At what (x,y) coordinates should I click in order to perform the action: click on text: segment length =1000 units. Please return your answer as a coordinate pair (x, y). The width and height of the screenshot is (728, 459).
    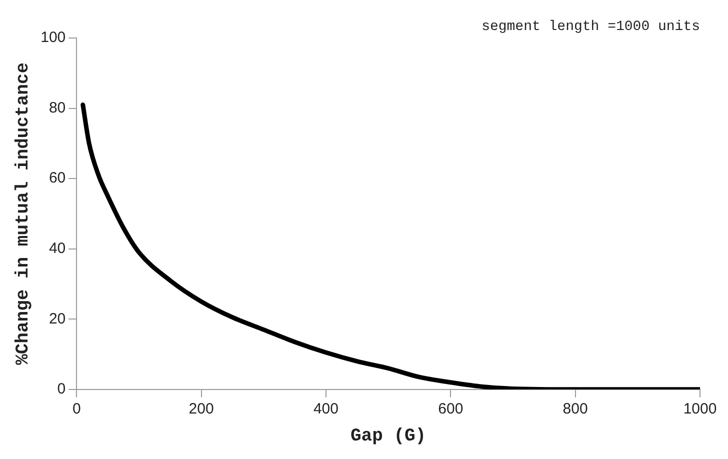
    Looking at the image, I should click on (591, 27).